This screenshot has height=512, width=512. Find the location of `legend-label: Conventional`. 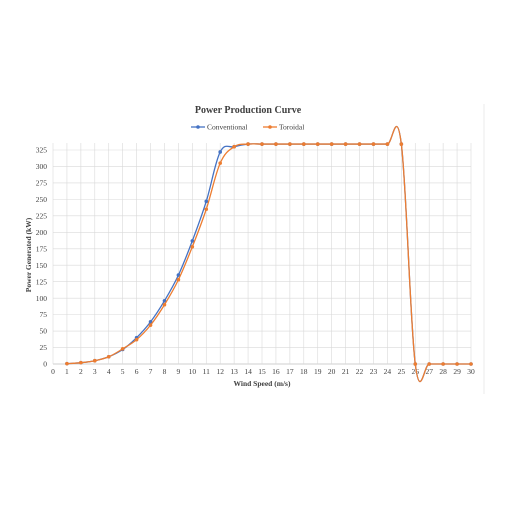

legend-label: Conventional is located at coordinates (227, 127).